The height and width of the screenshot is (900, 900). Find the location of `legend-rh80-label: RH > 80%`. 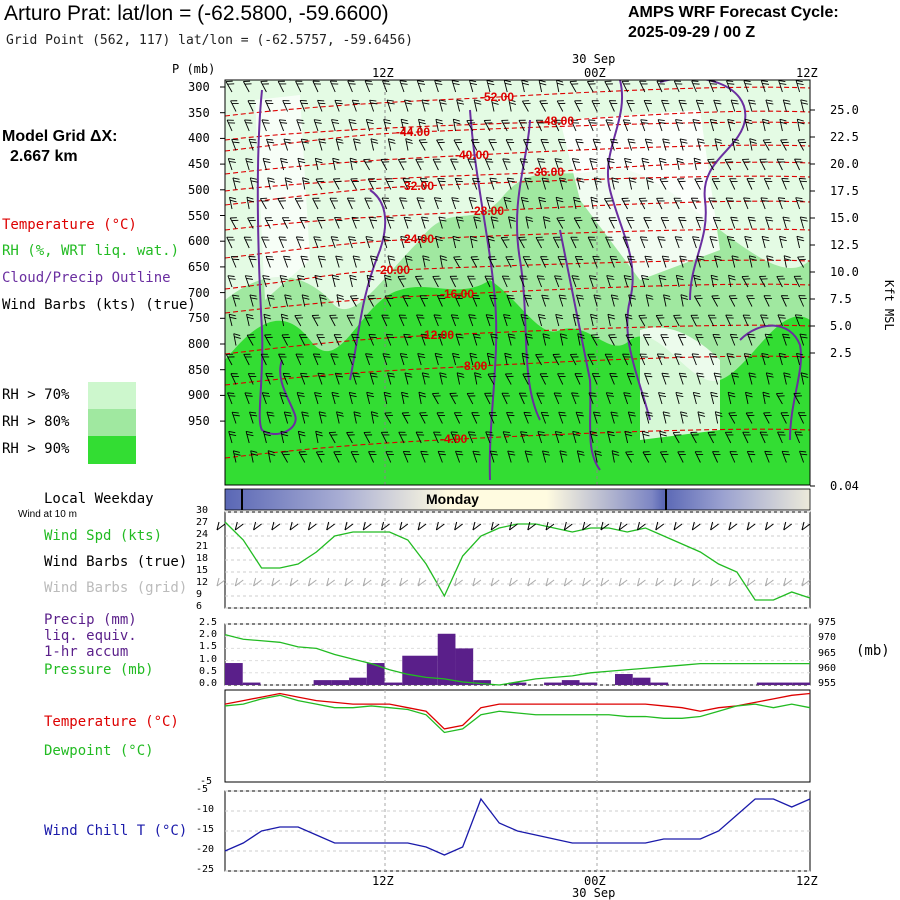

legend-rh80-label: RH > 80% is located at coordinates (36, 422).